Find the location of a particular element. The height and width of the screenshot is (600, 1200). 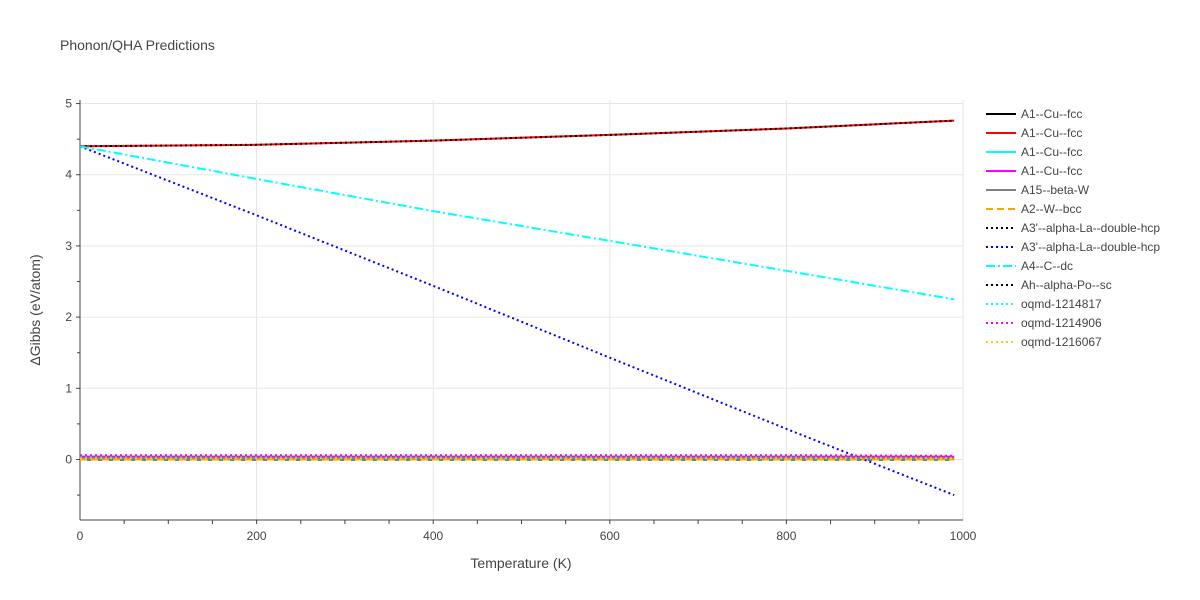

legend-item: oqmd-1214817 is located at coordinates (1044, 304).